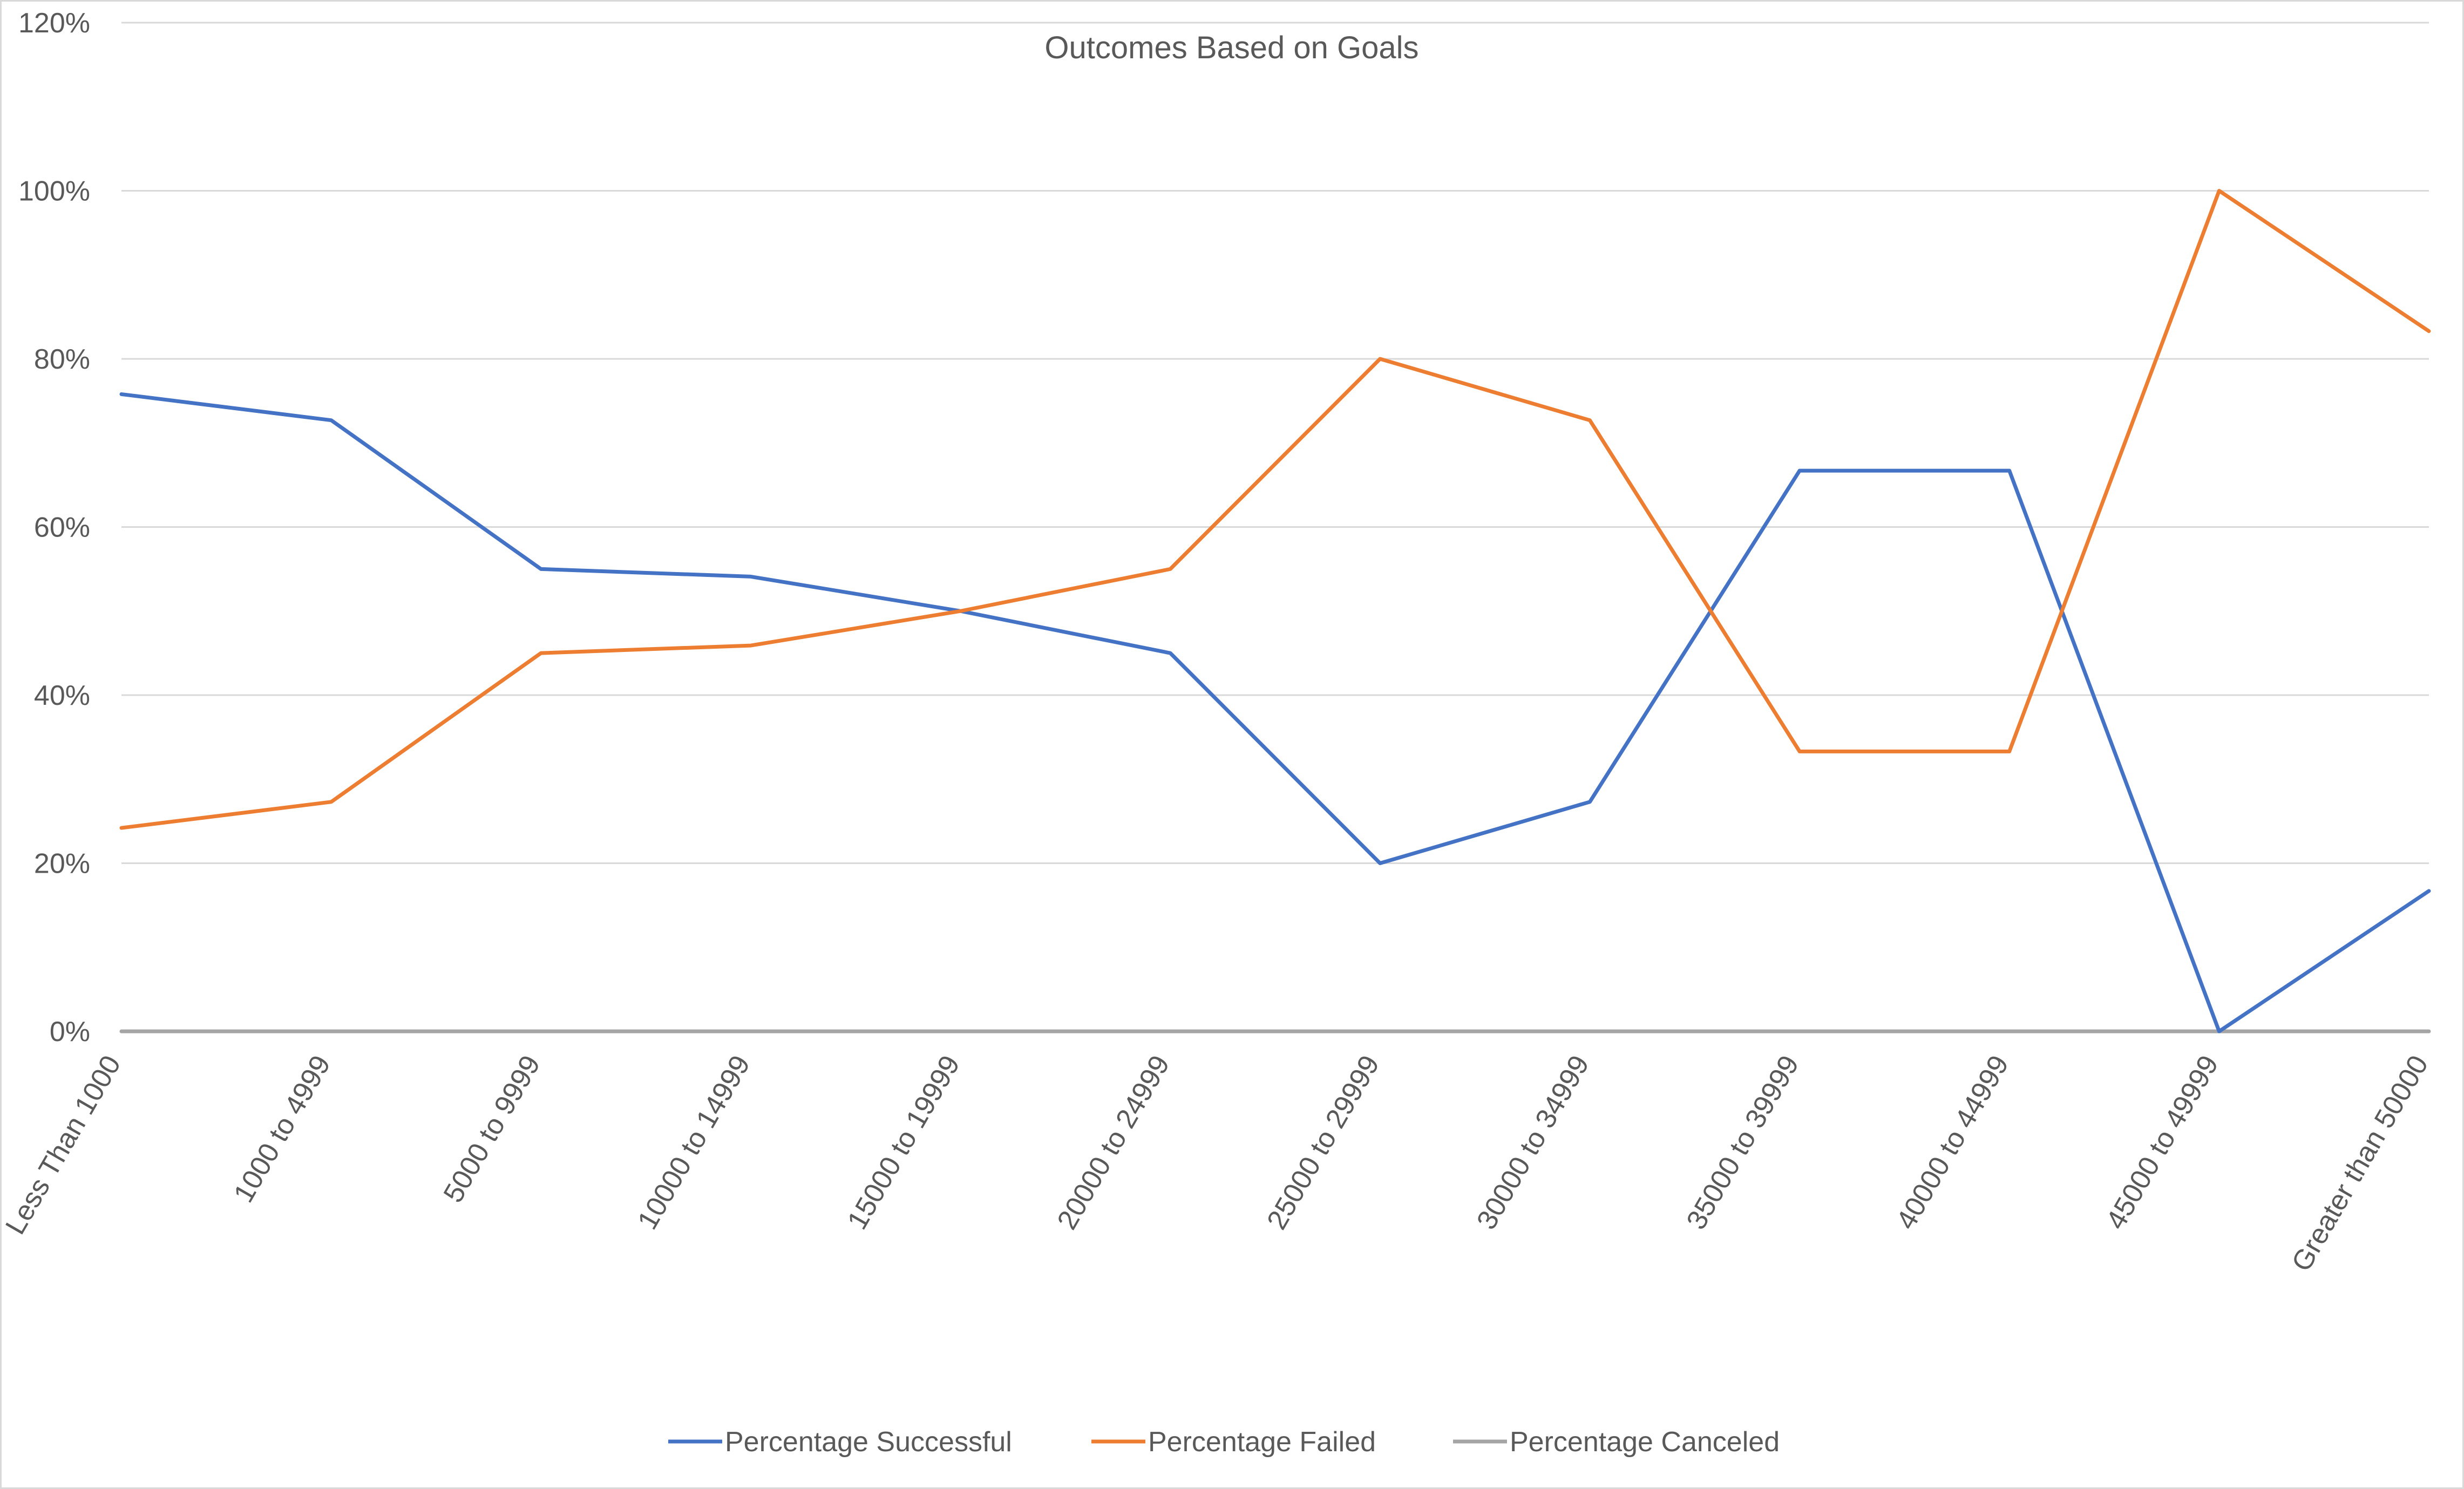 The width and height of the screenshot is (2464, 1489). Describe the element at coordinates (1952, 1142) in the screenshot. I see `x-tick-label: 40000 to 44999` at that location.